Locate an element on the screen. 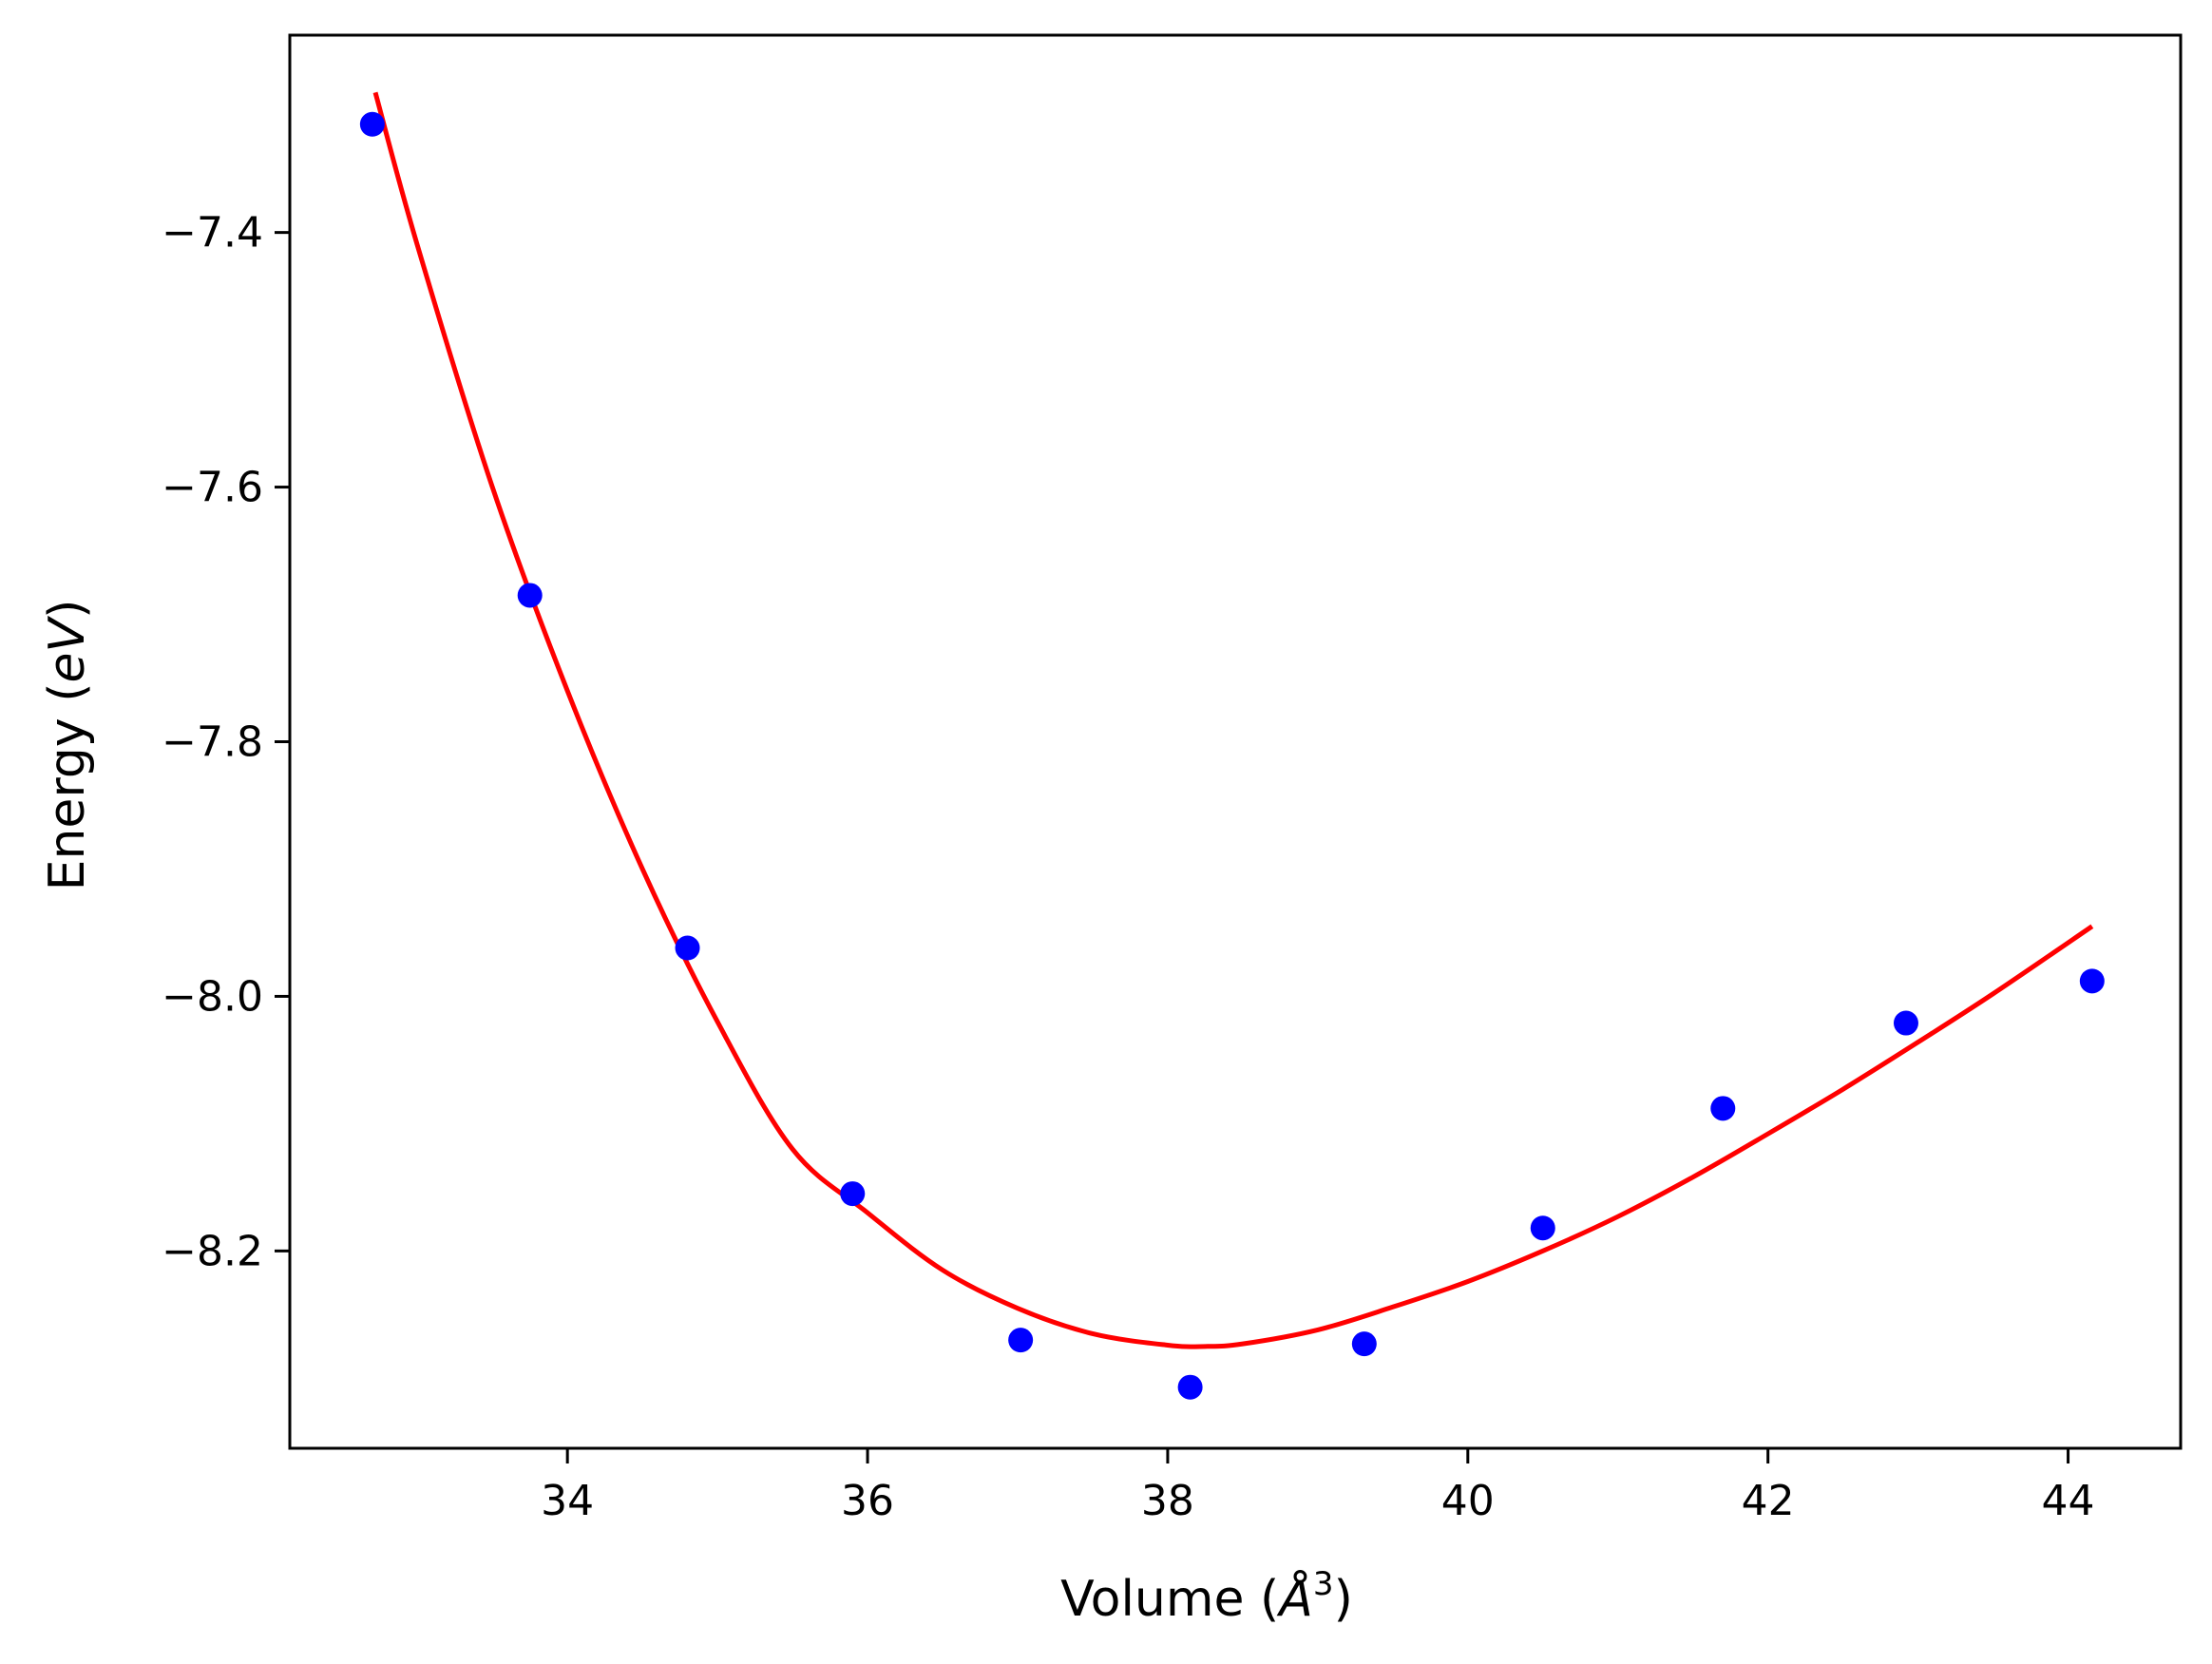 This screenshot has height=1664, width=2212. y-tick-label-5: −8.2 is located at coordinates (212, 1251).